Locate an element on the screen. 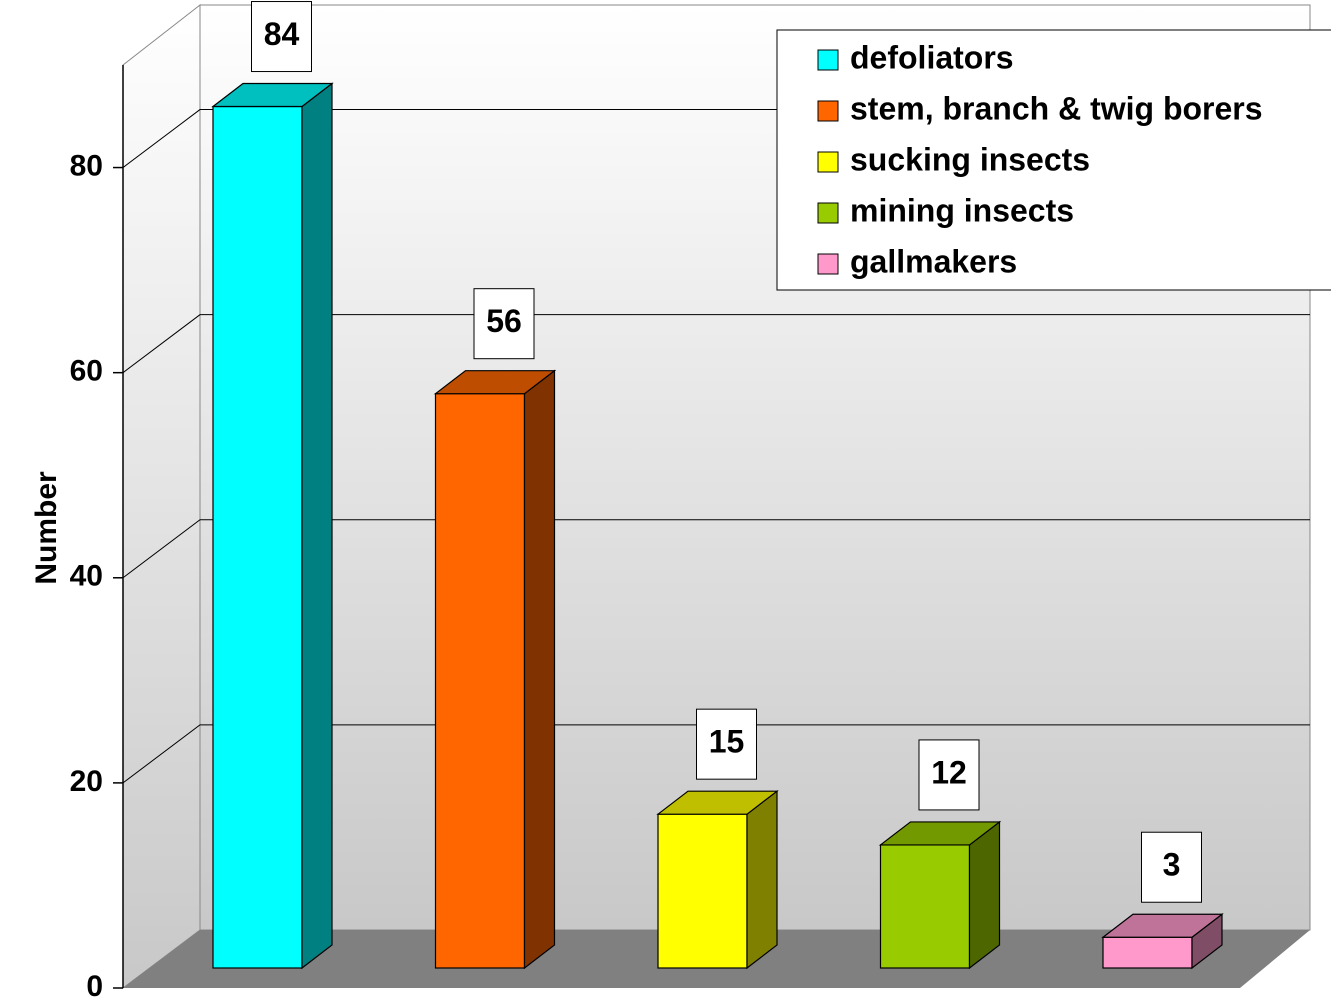  legend-label: stem, branch & twig borers is located at coordinates (1056, 108).